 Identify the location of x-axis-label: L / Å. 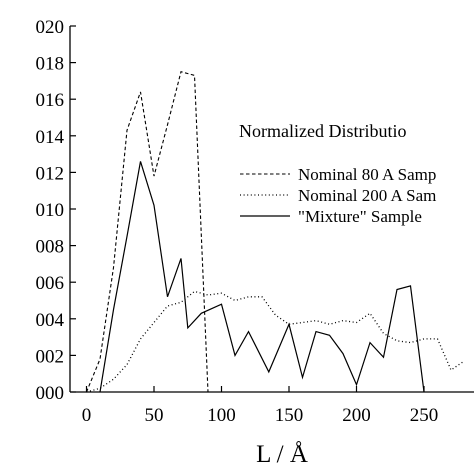
(282, 454).